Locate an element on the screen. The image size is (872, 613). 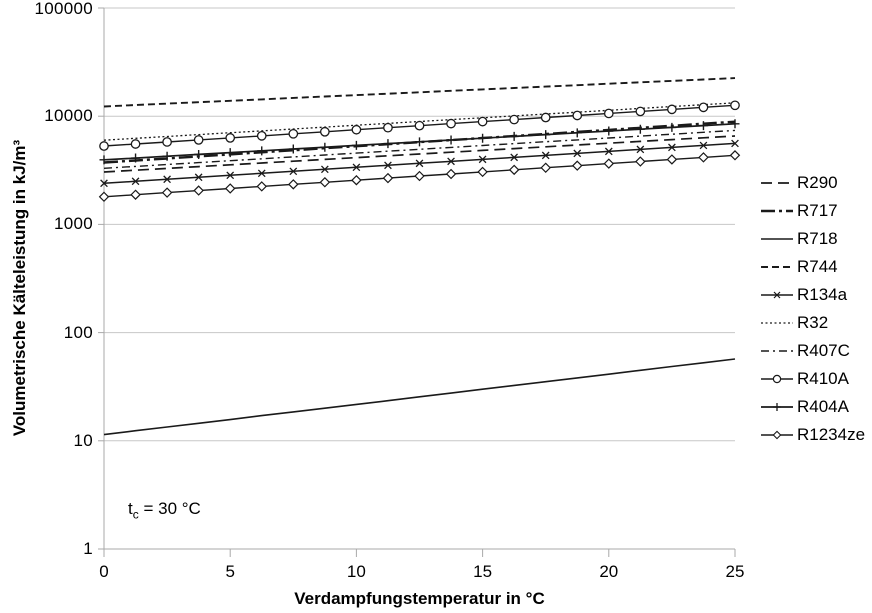
series-line-R718 is located at coordinates (419, 397).